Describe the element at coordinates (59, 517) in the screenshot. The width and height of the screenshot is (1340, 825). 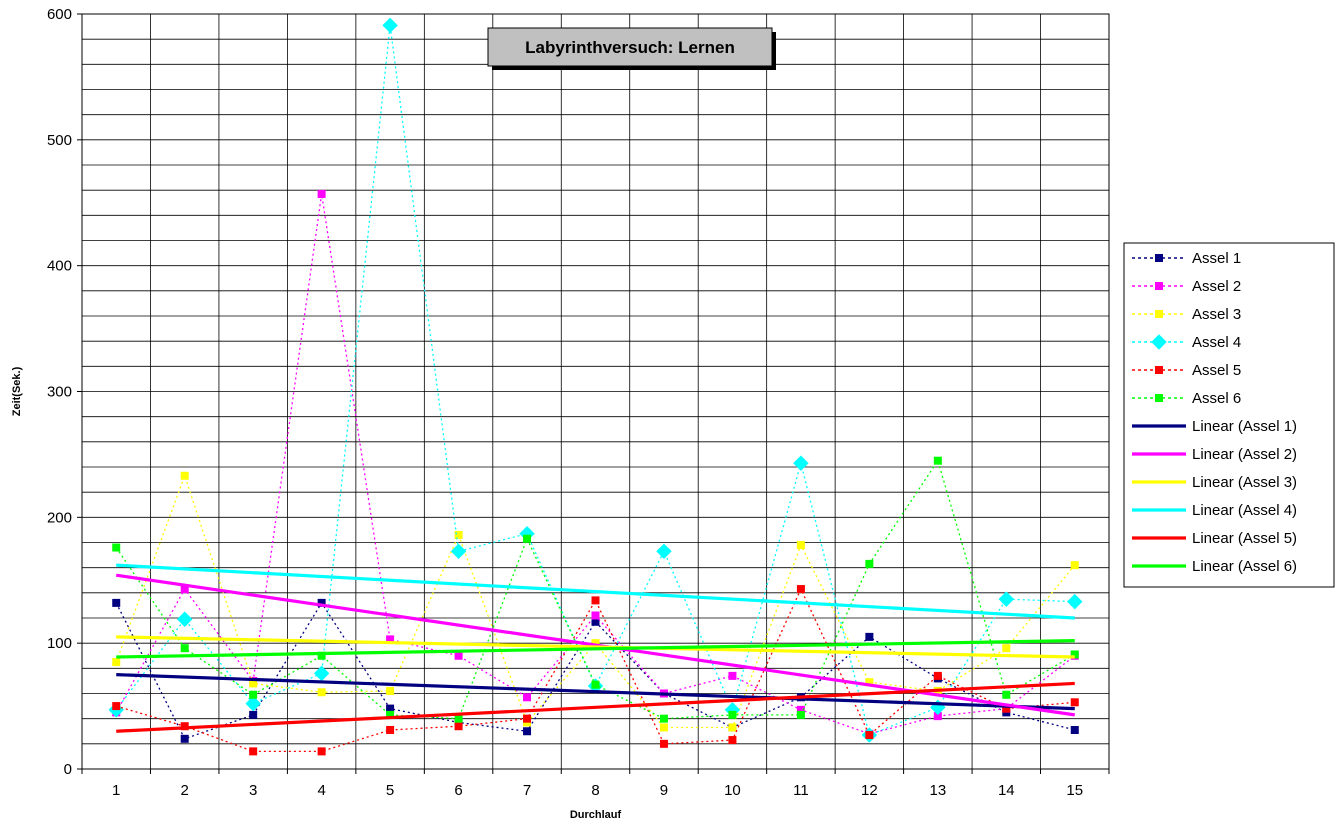
I see `y-tick-label: 200` at that location.